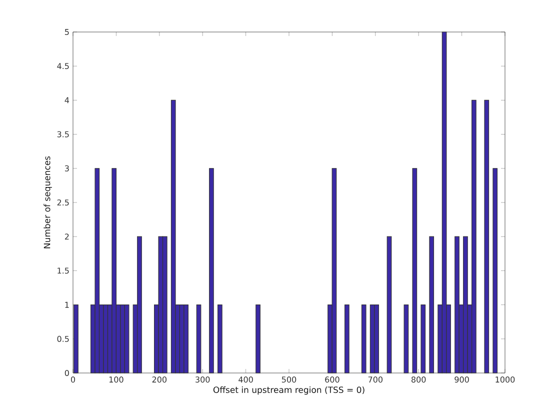  What do you see at coordinates (245, 379) in the screenshot?
I see `x-tick-label: 400` at bounding box center [245, 379].